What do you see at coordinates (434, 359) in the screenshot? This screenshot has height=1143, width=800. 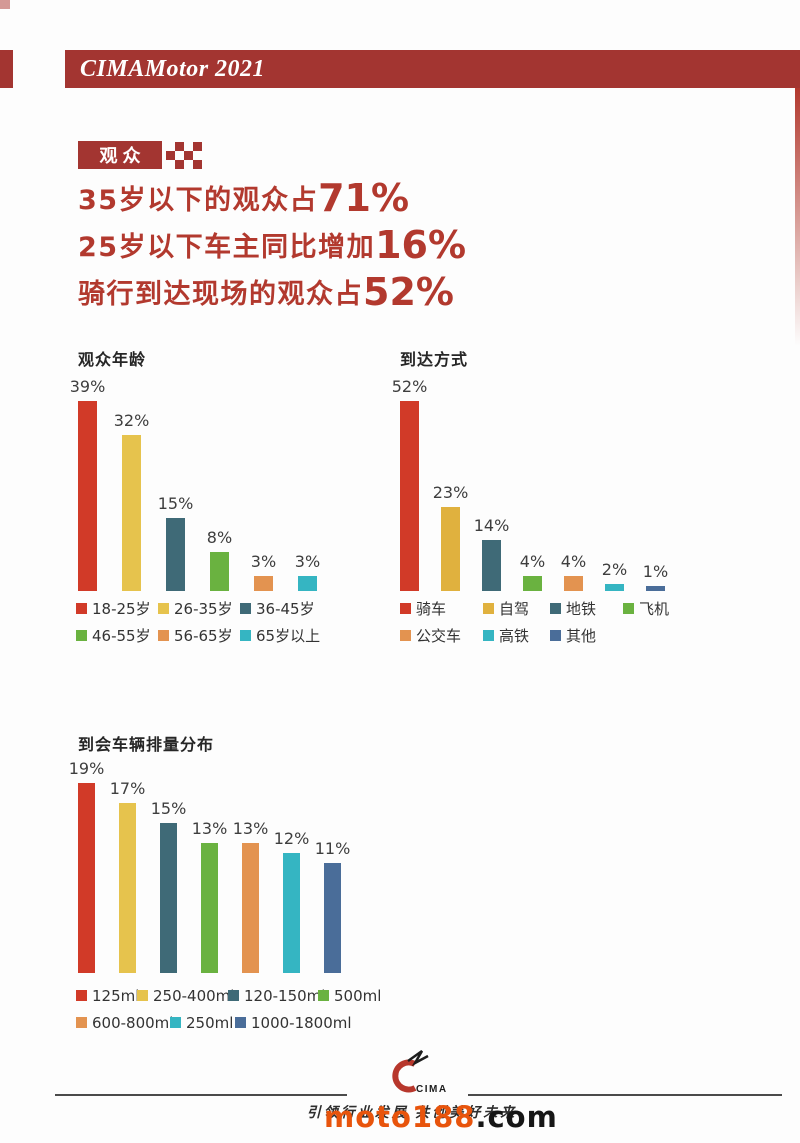 I see `chart-title: 到达方式` at bounding box center [434, 359].